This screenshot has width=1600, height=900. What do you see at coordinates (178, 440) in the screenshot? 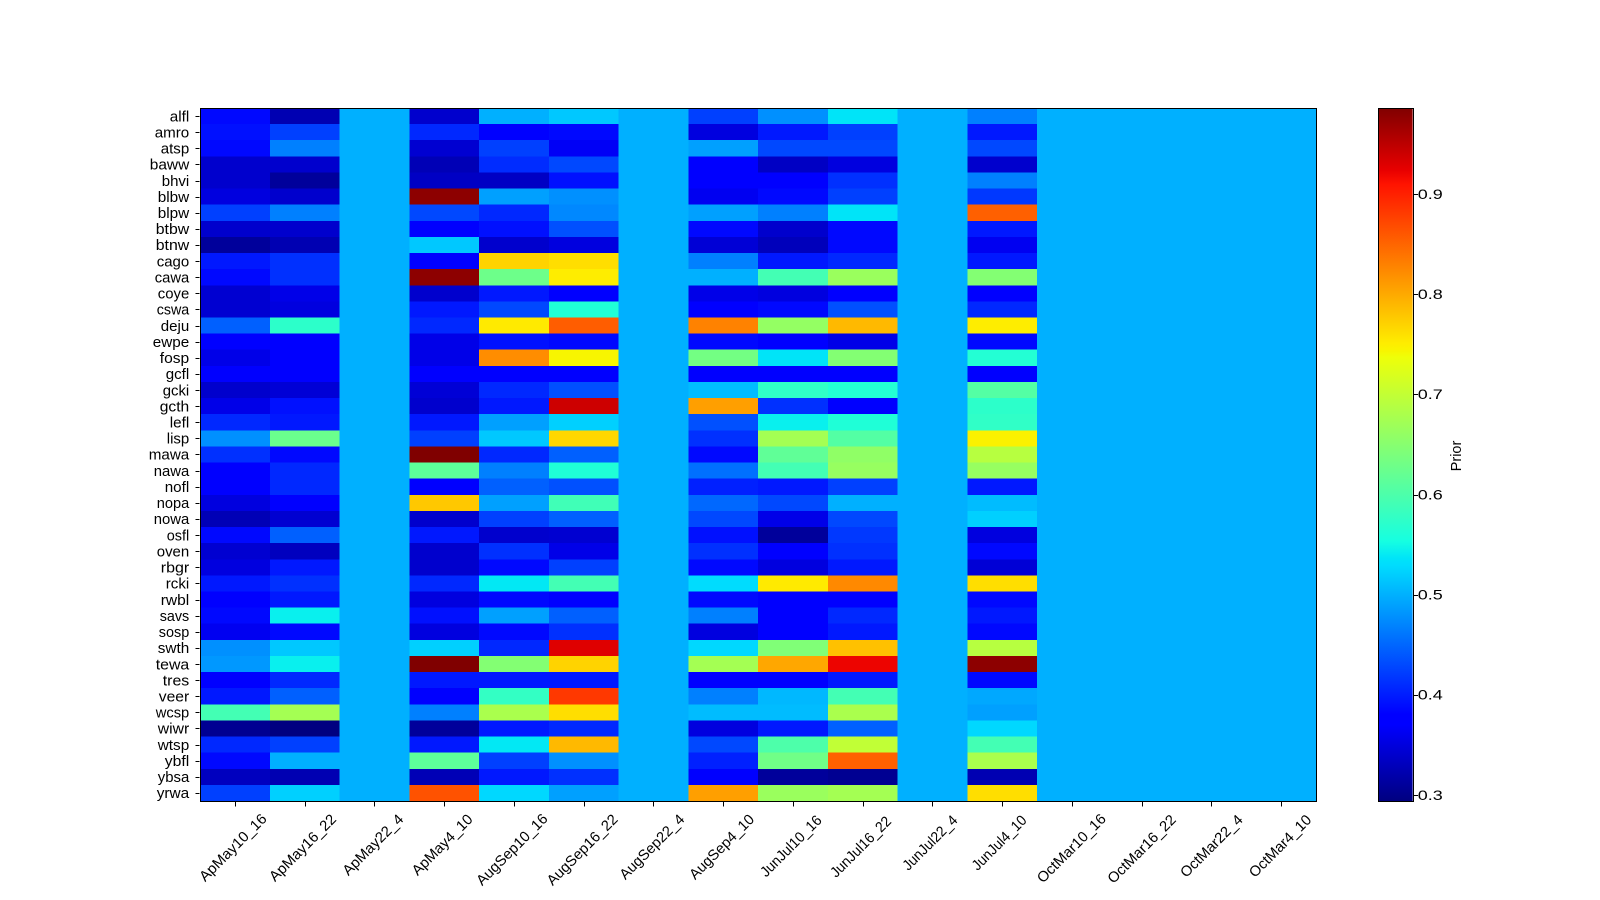
I see `svg-text: lisp` at bounding box center [178, 440].